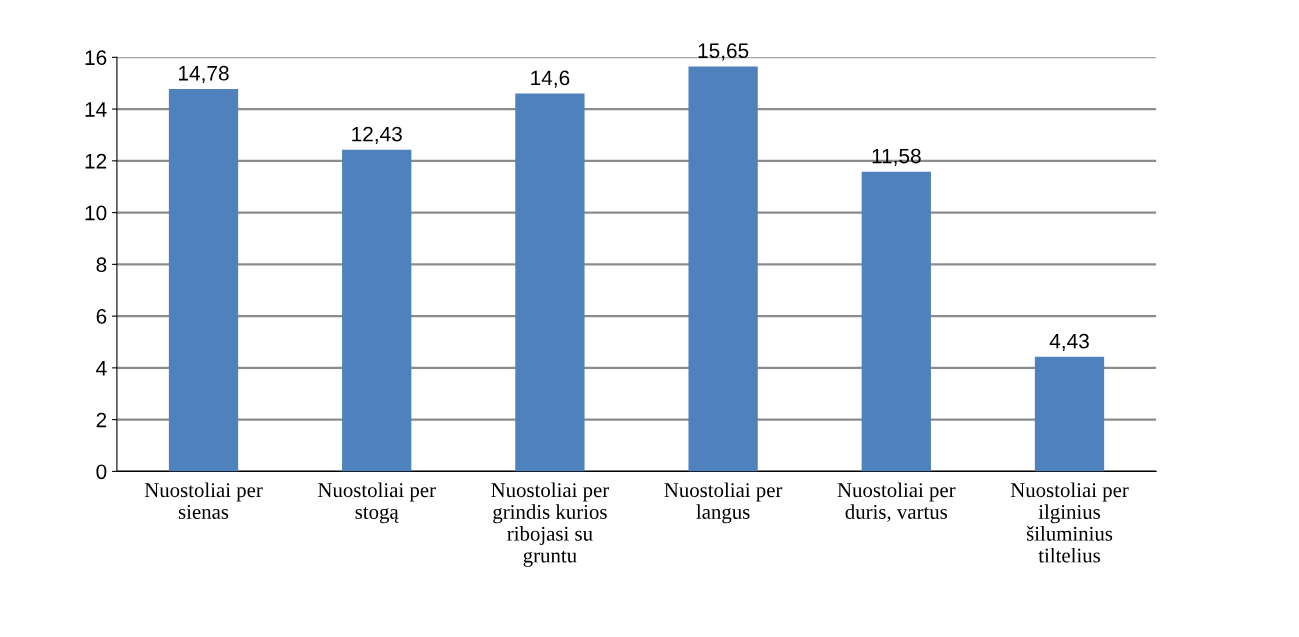 The width and height of the screenshot is (1299, 637). Describe the element at coordinates (96, 213) in the screenshot. I see `y-tick-label: 10` at that location.